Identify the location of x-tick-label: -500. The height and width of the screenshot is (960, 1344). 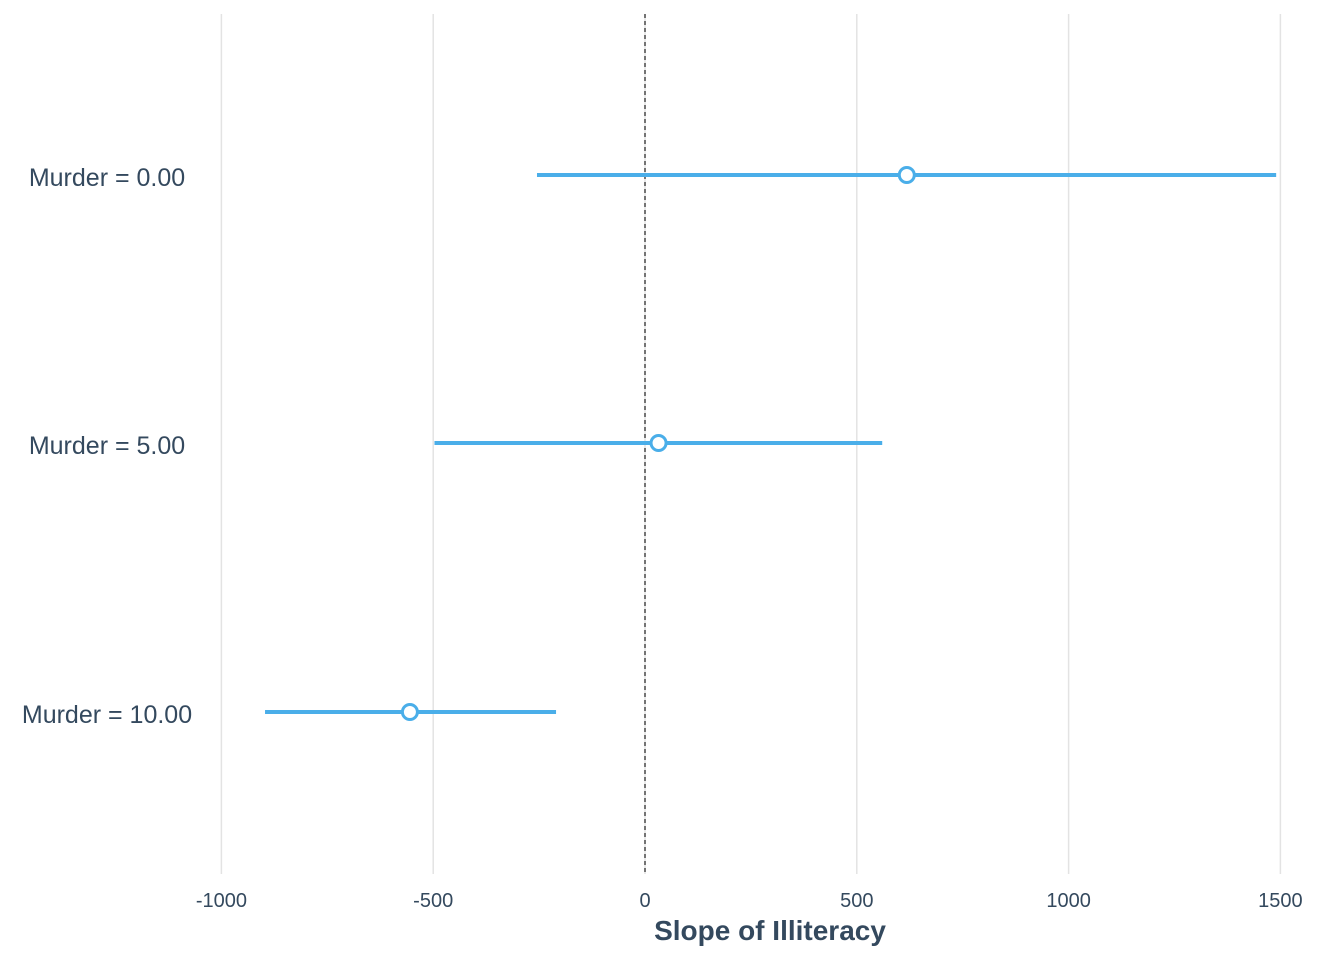
(433, 901).